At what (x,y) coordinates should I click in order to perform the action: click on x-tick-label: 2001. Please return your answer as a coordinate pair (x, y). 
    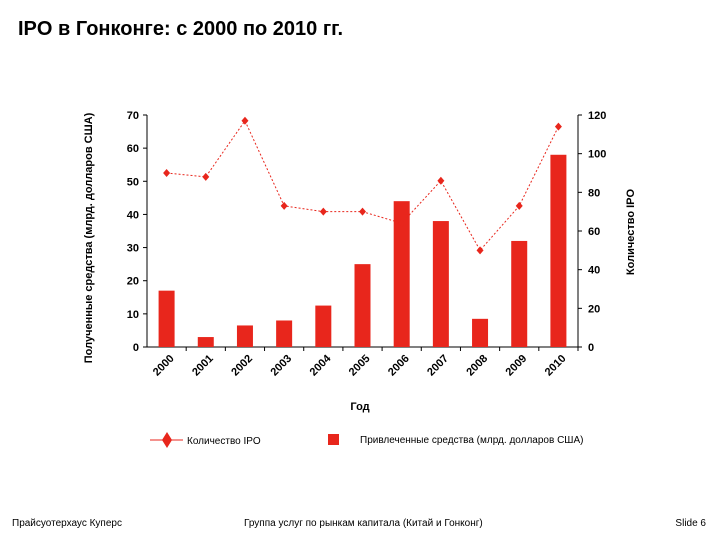
    Looking at the image, I should click on (203, 366).